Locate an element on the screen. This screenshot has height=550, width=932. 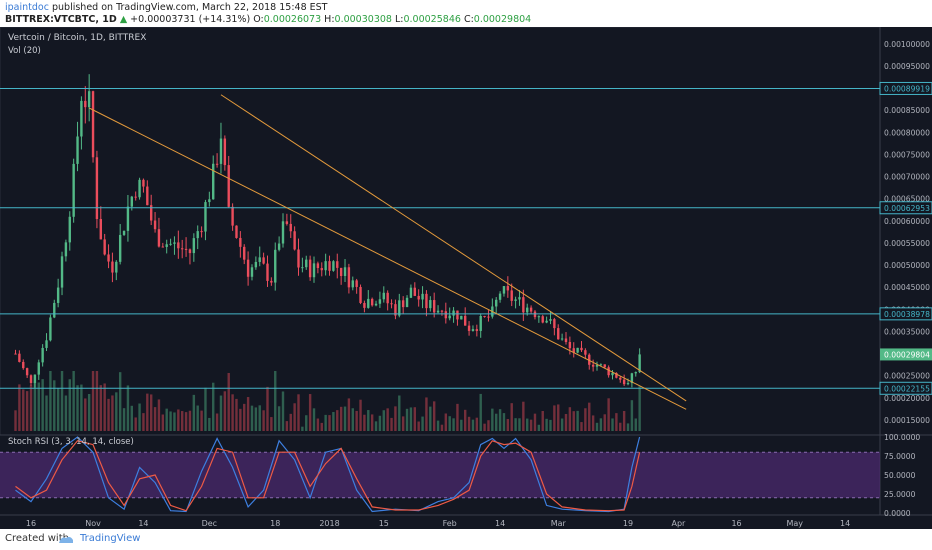
time-tick-label: Mar is located at coordinates (559, 523).